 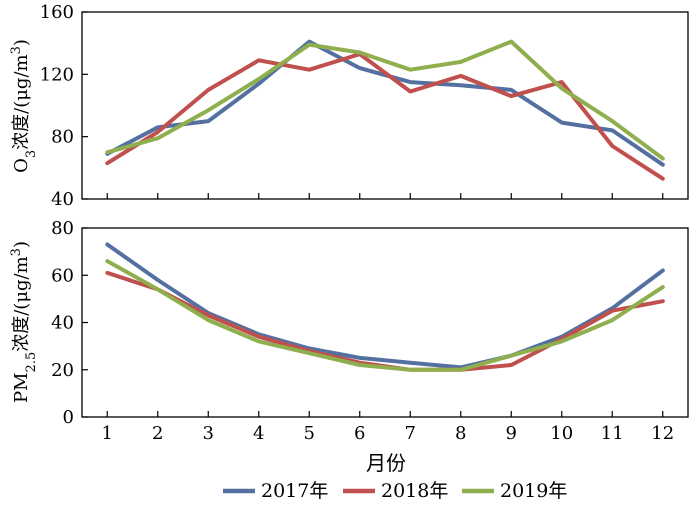 I want to click on legend-label: 2018年, so click(x=414, y=491).